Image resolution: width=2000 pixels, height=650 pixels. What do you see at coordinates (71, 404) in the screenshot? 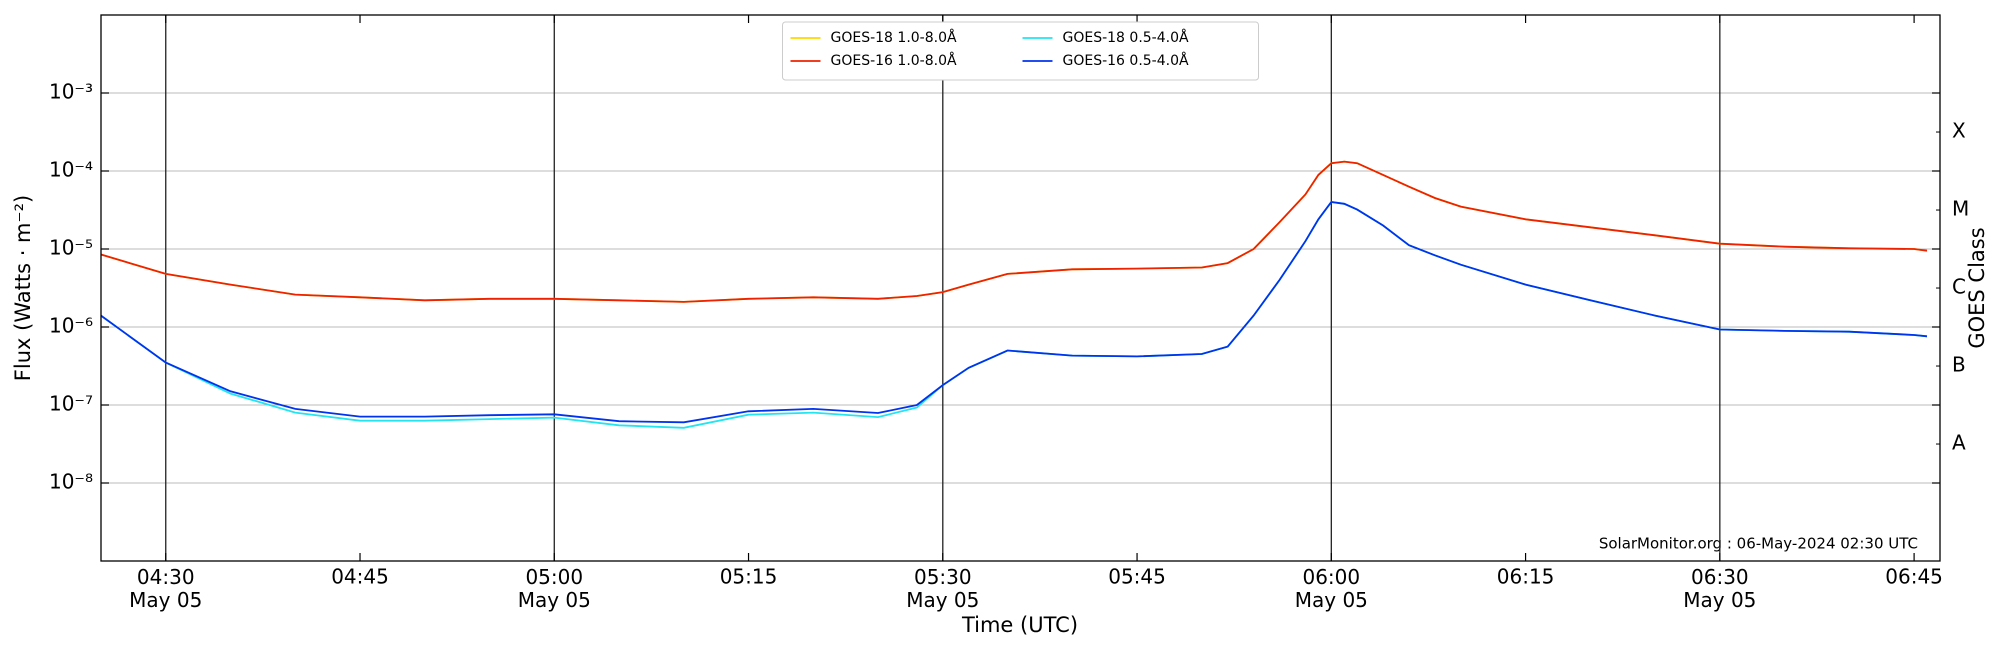
I see `y-tick-label: 10⁻⁷` at bounding box center [71, 404].